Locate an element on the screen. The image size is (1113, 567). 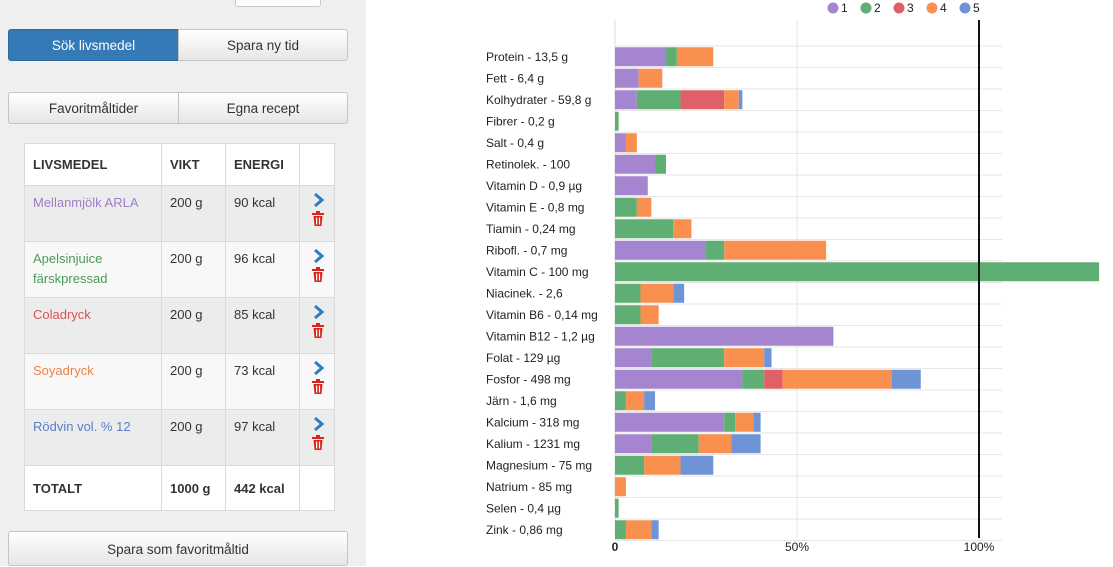
legend-label: 4 is located at coordinates (943, 8).